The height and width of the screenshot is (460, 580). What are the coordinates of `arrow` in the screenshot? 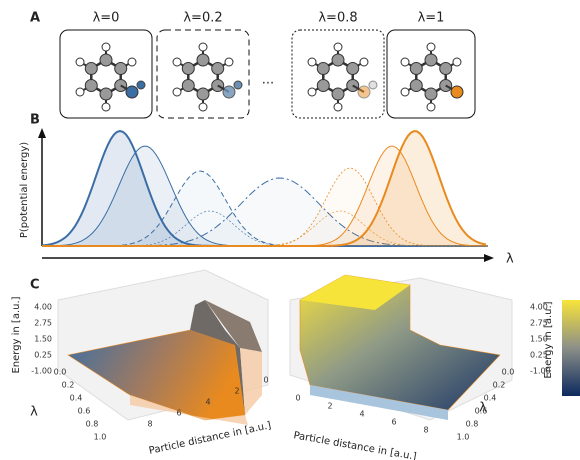 It's located at (42, 133).